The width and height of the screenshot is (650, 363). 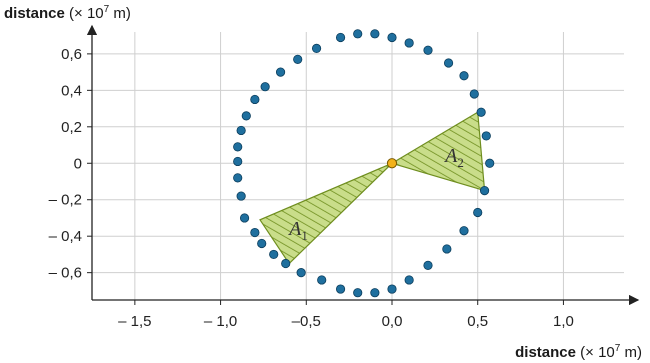 I want to click on y-axis-label-main: distance, so click(x=34, y=13).